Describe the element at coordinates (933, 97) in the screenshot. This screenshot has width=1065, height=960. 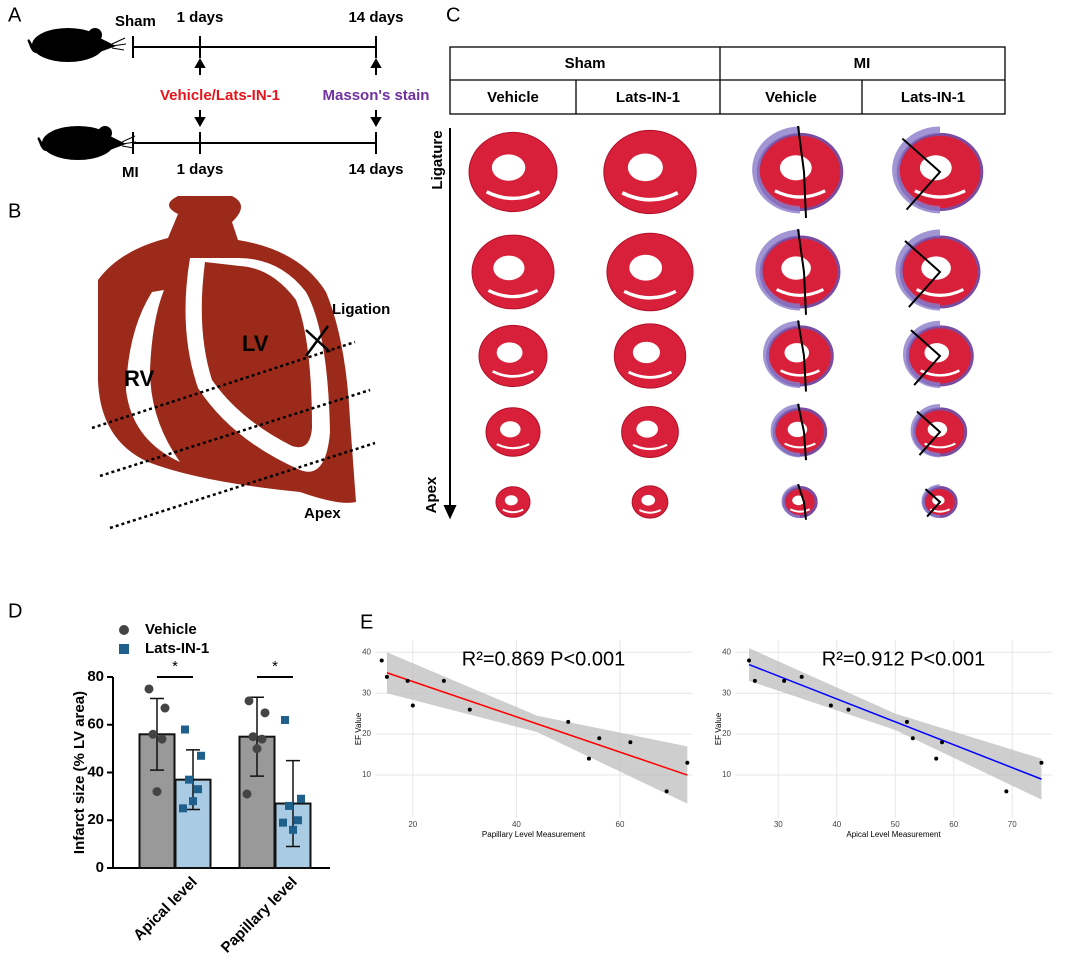
I see `treatment-header: Lats-IN-1` at that location.